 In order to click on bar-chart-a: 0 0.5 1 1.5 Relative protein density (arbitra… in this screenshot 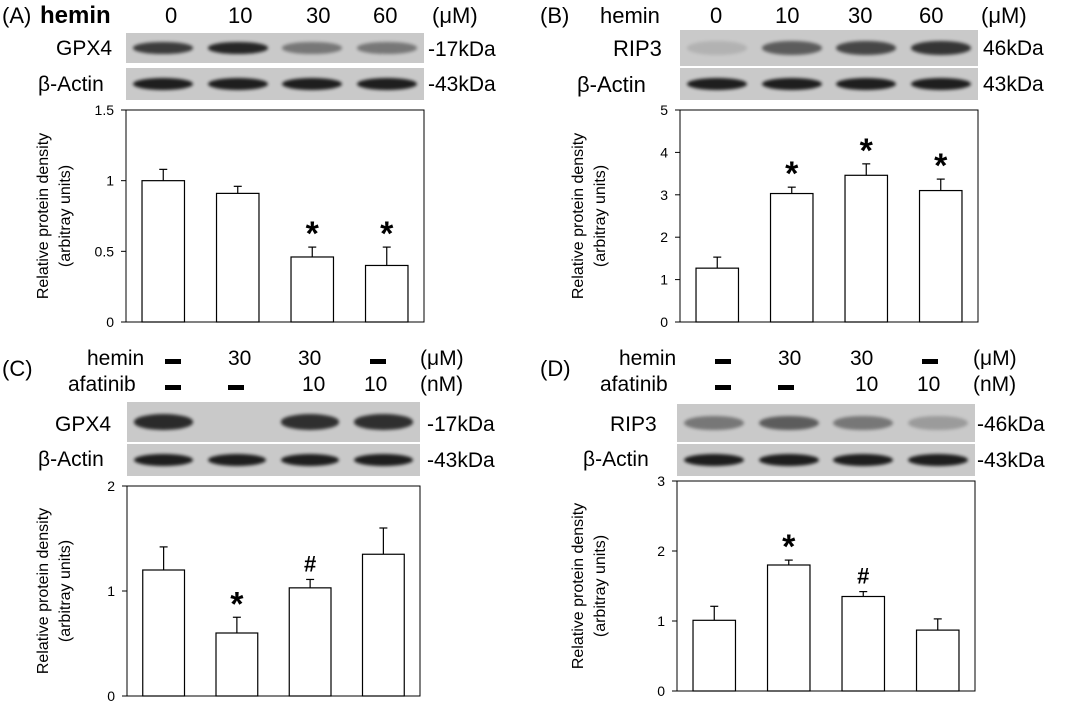, I will do `click(230, 216)`.